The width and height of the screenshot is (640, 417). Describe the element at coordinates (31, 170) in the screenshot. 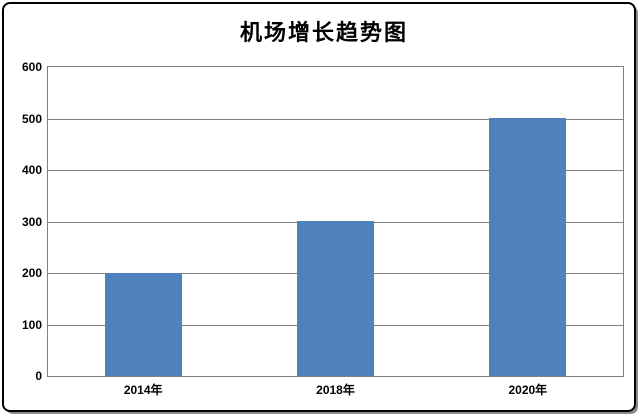

I see `y-tick-label: 400` at that location.